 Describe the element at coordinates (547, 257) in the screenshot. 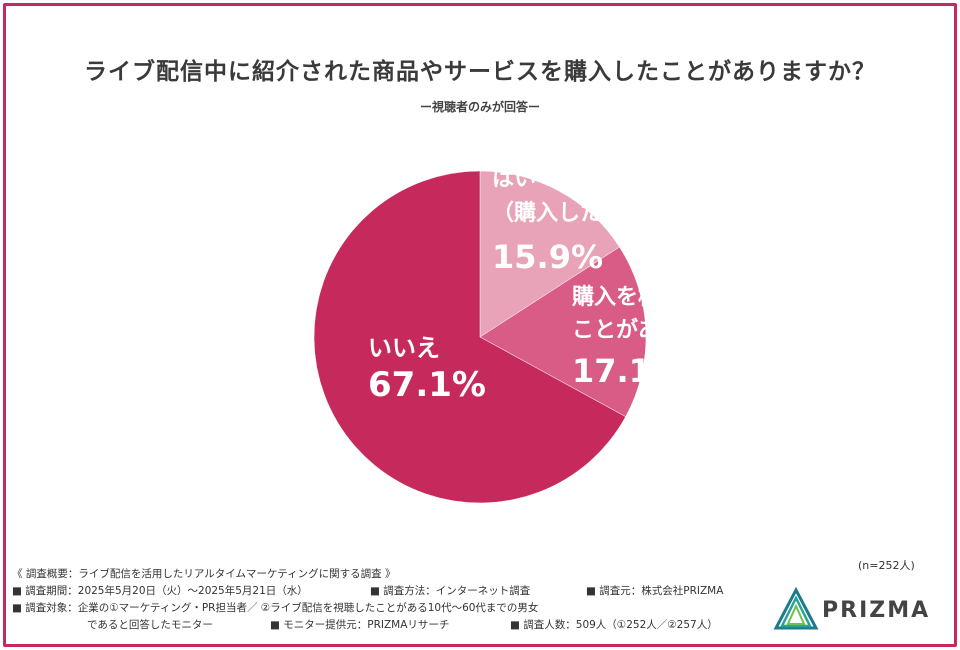

I see `slice-1-value-label: 15.9%` at that location.